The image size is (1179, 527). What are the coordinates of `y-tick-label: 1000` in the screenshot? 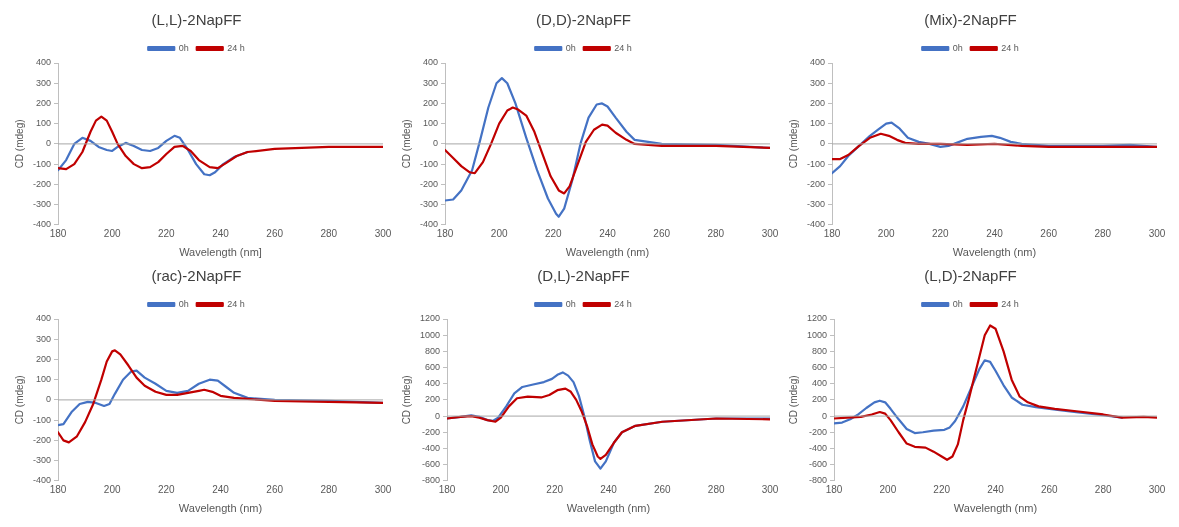 It's located at (817, 334).